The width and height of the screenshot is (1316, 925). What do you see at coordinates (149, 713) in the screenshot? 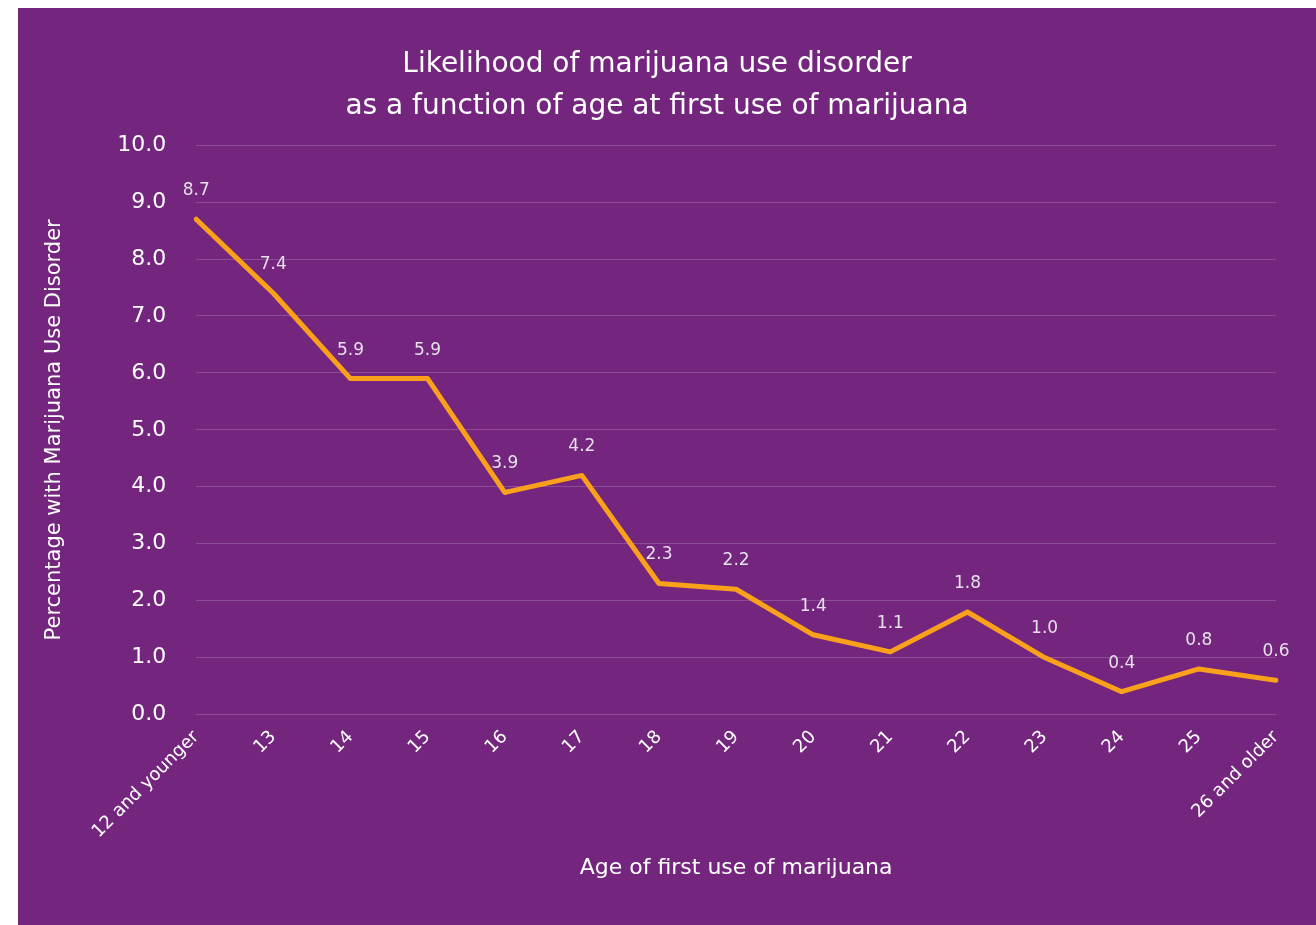
I see `y-tick-label: 0.0` at bounding box center [149, 713].